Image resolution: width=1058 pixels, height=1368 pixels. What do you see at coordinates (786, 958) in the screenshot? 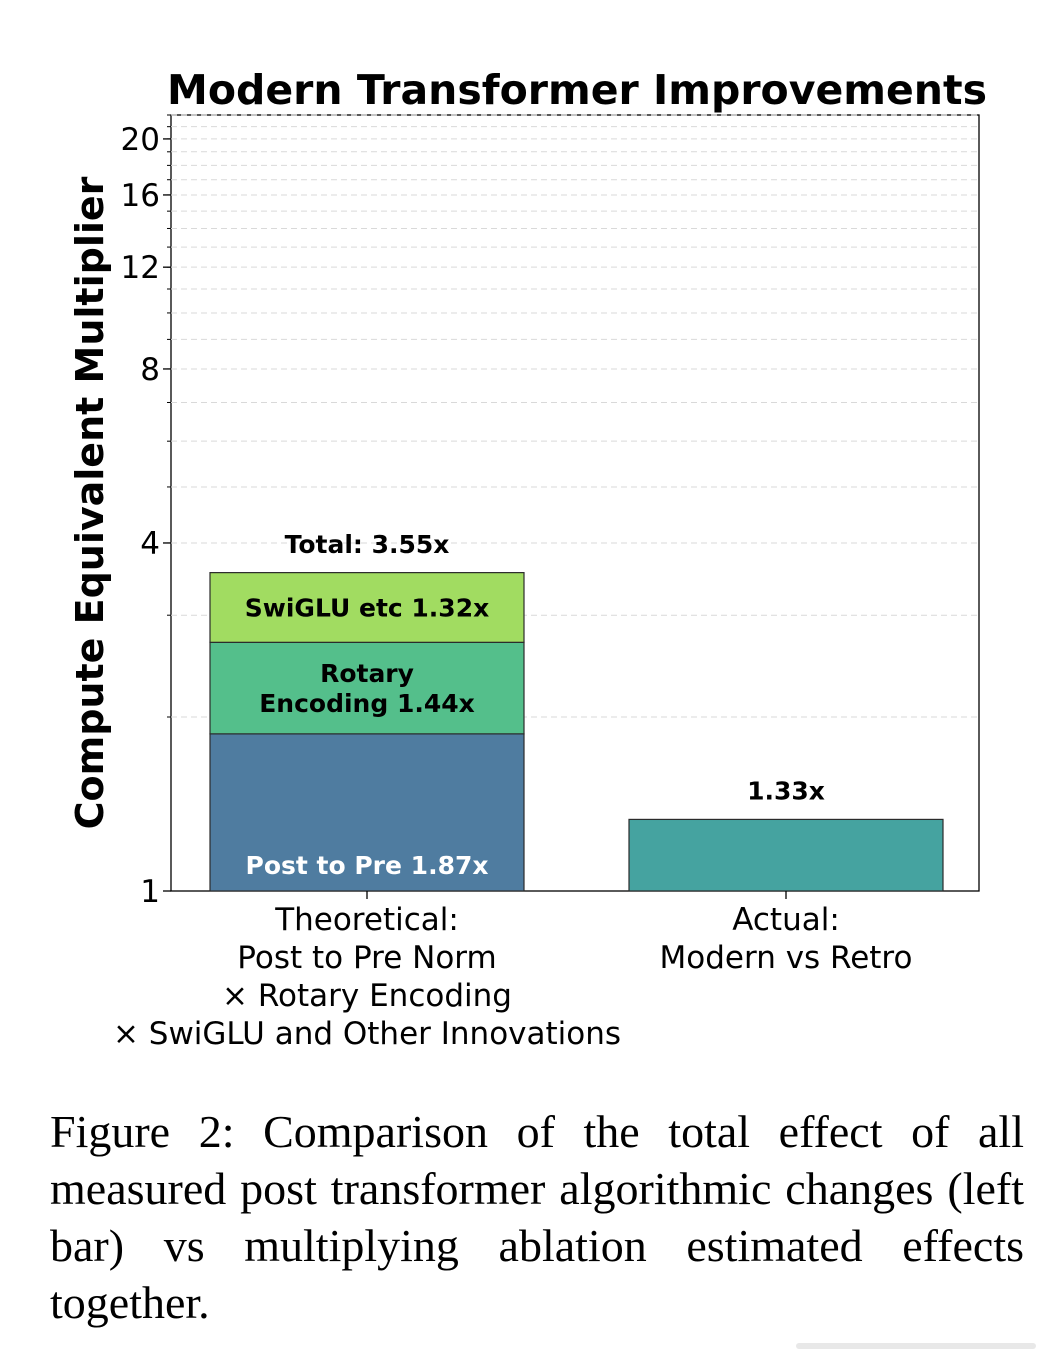
I see `x-tick-label: Modern vs Retro` at bounding box center [786, 958].